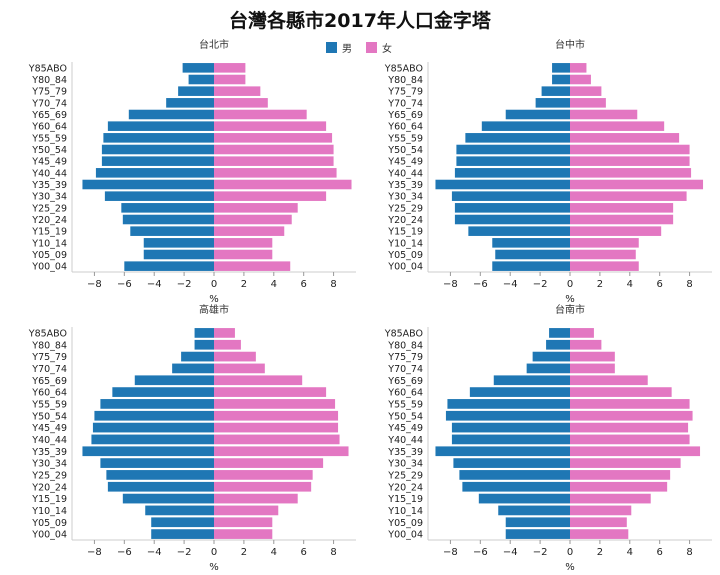 The image size is (720, 575). What do you see at coordinates (49, 103) in the screenshot?
I see `y-tick-label: Y70_74` at bounding box center [49, 103].